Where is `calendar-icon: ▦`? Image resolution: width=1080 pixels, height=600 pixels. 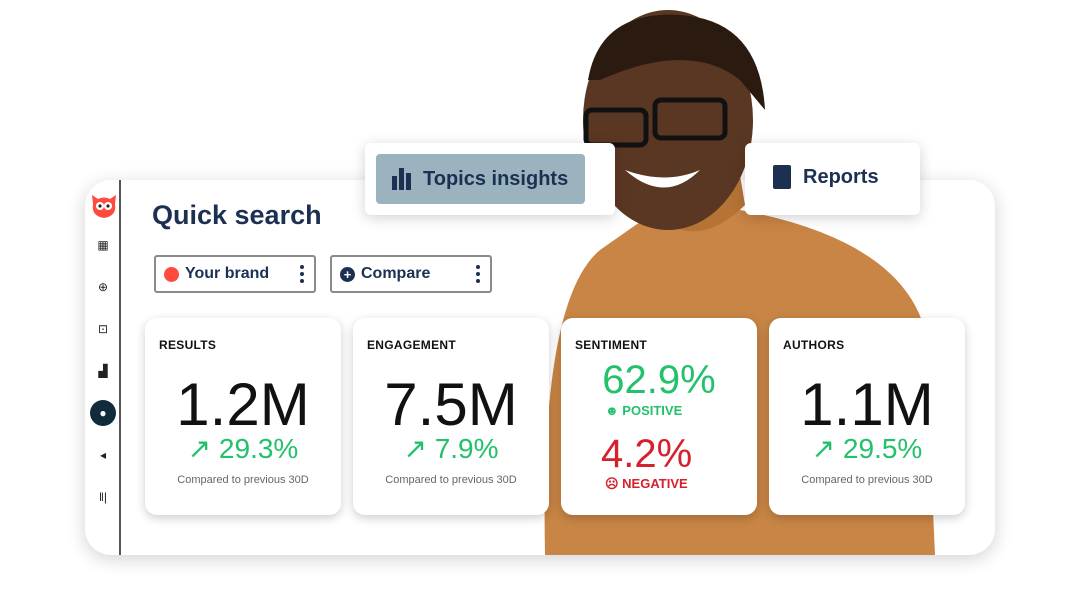
calendar-icon: ▦ is located at coordinates (103, 245).